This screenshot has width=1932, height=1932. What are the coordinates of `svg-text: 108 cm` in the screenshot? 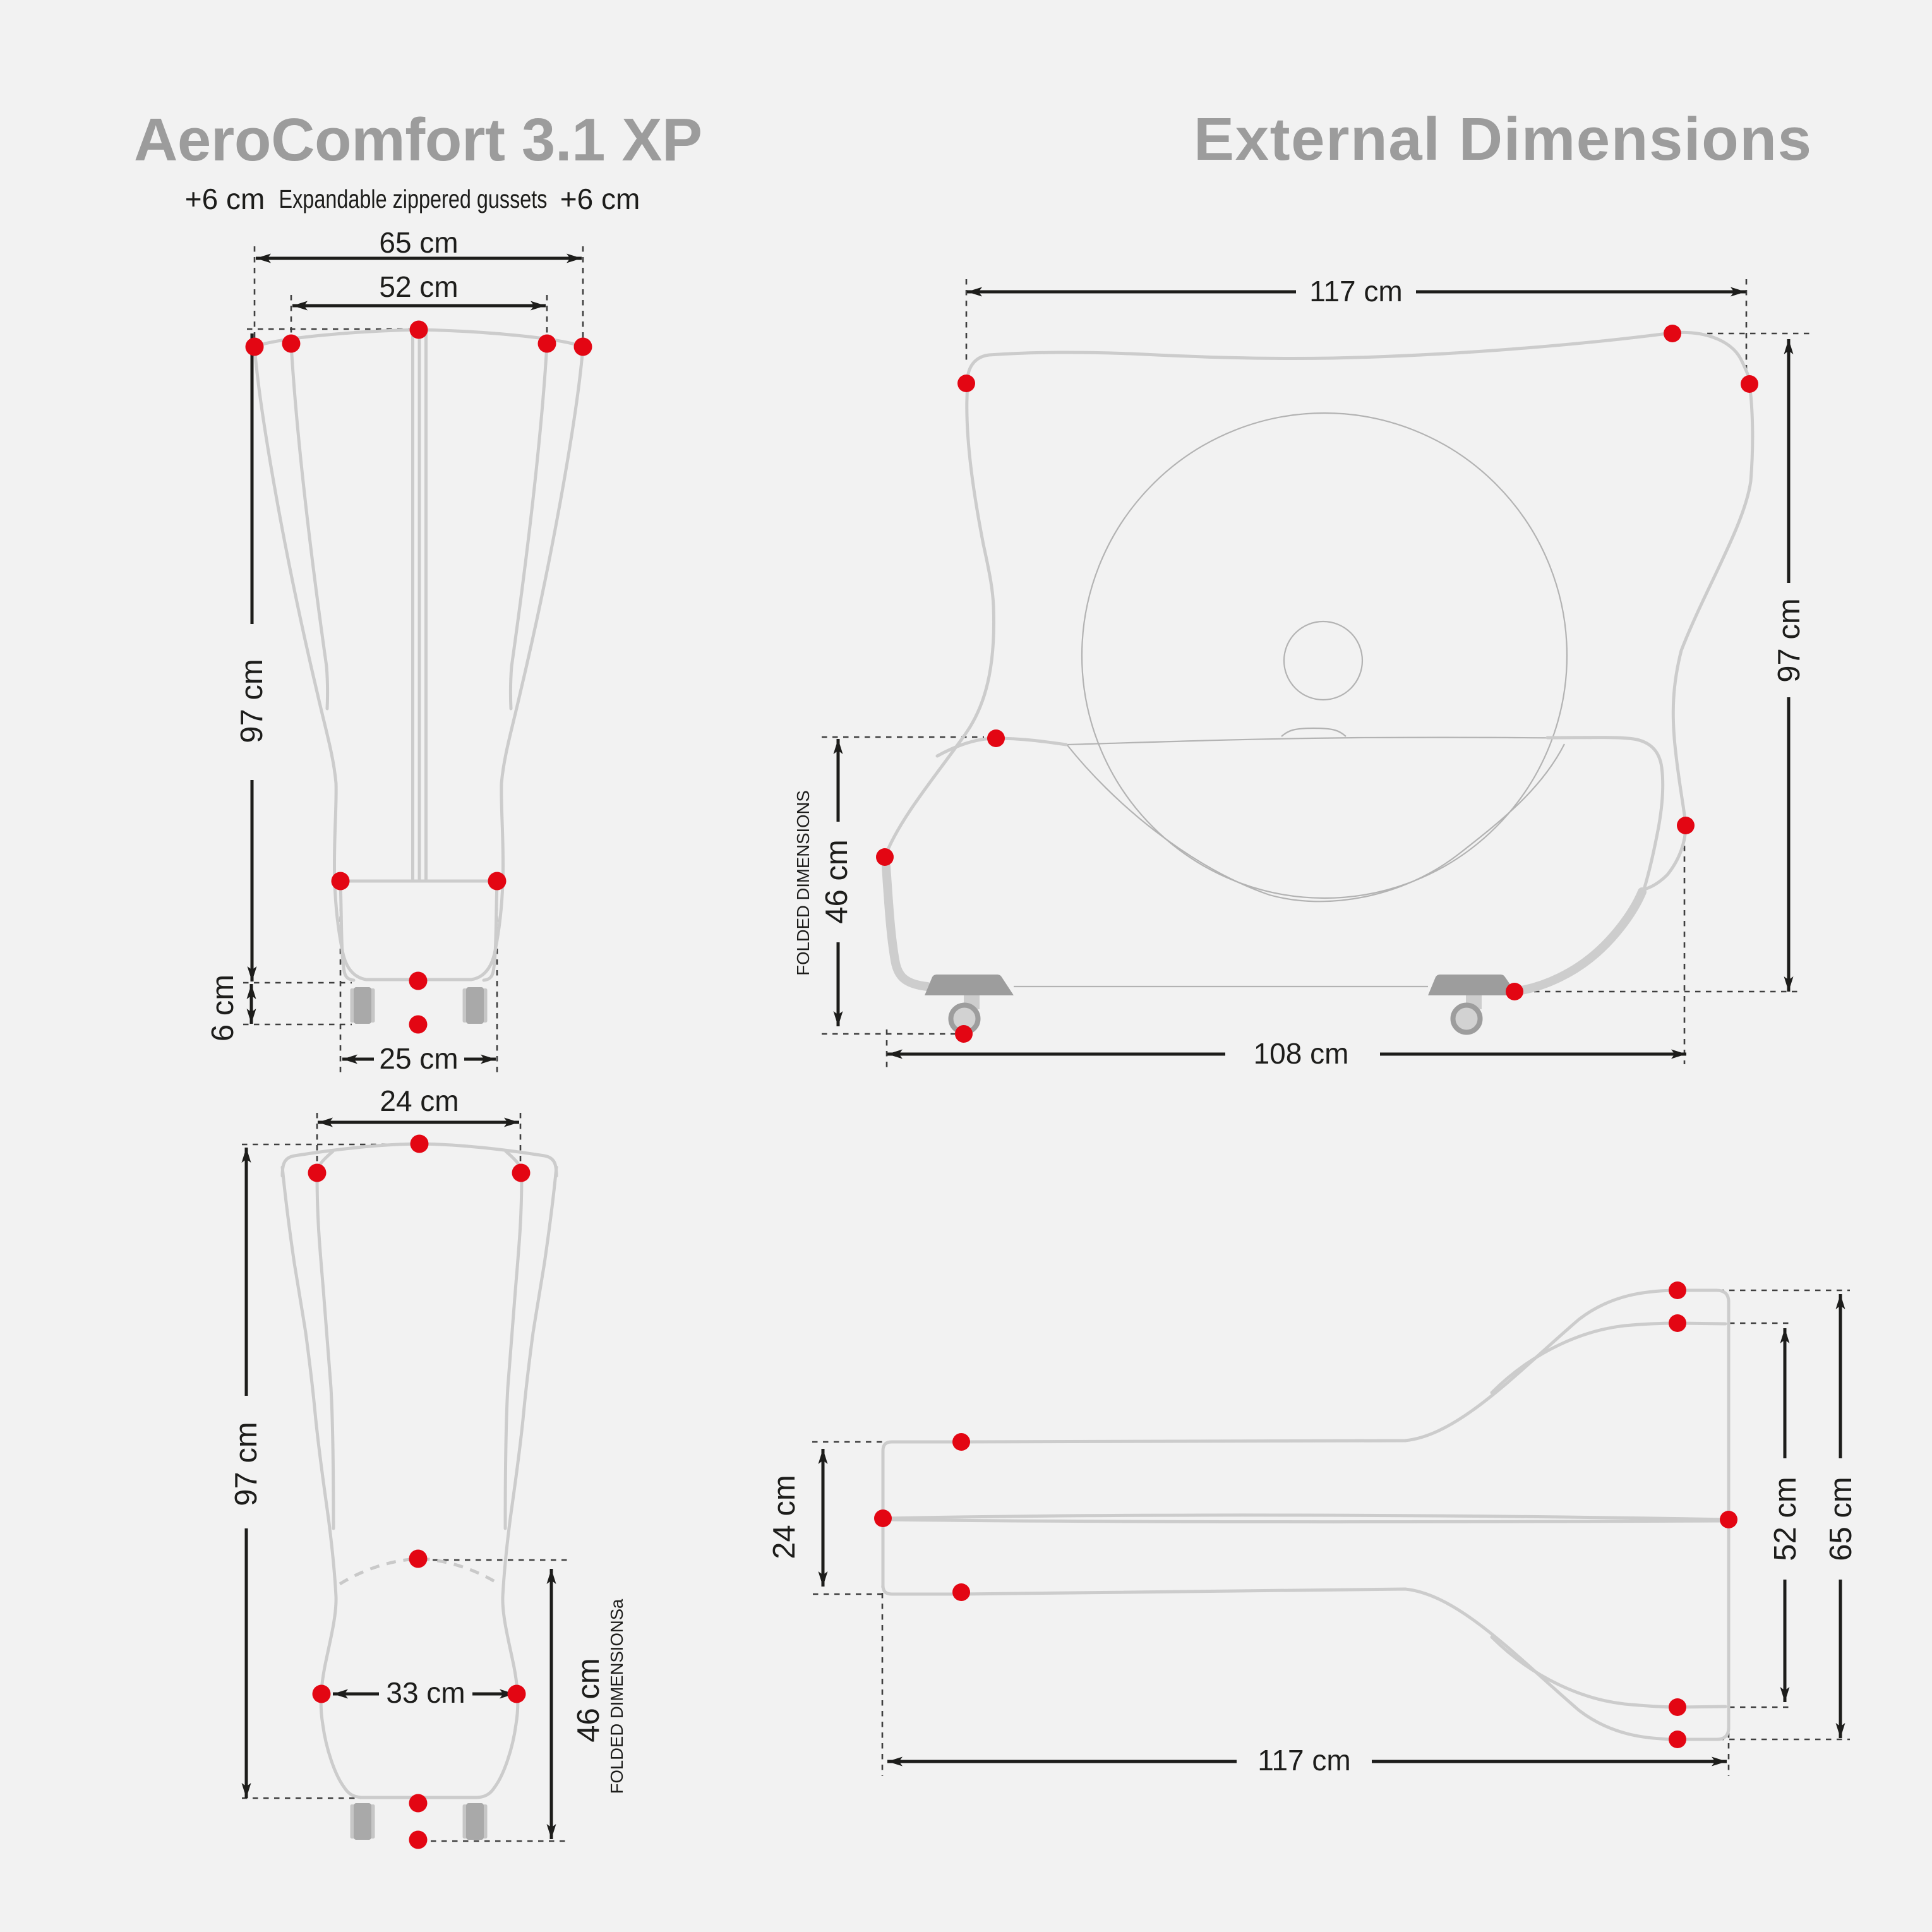 It's located at (1301, 1053).